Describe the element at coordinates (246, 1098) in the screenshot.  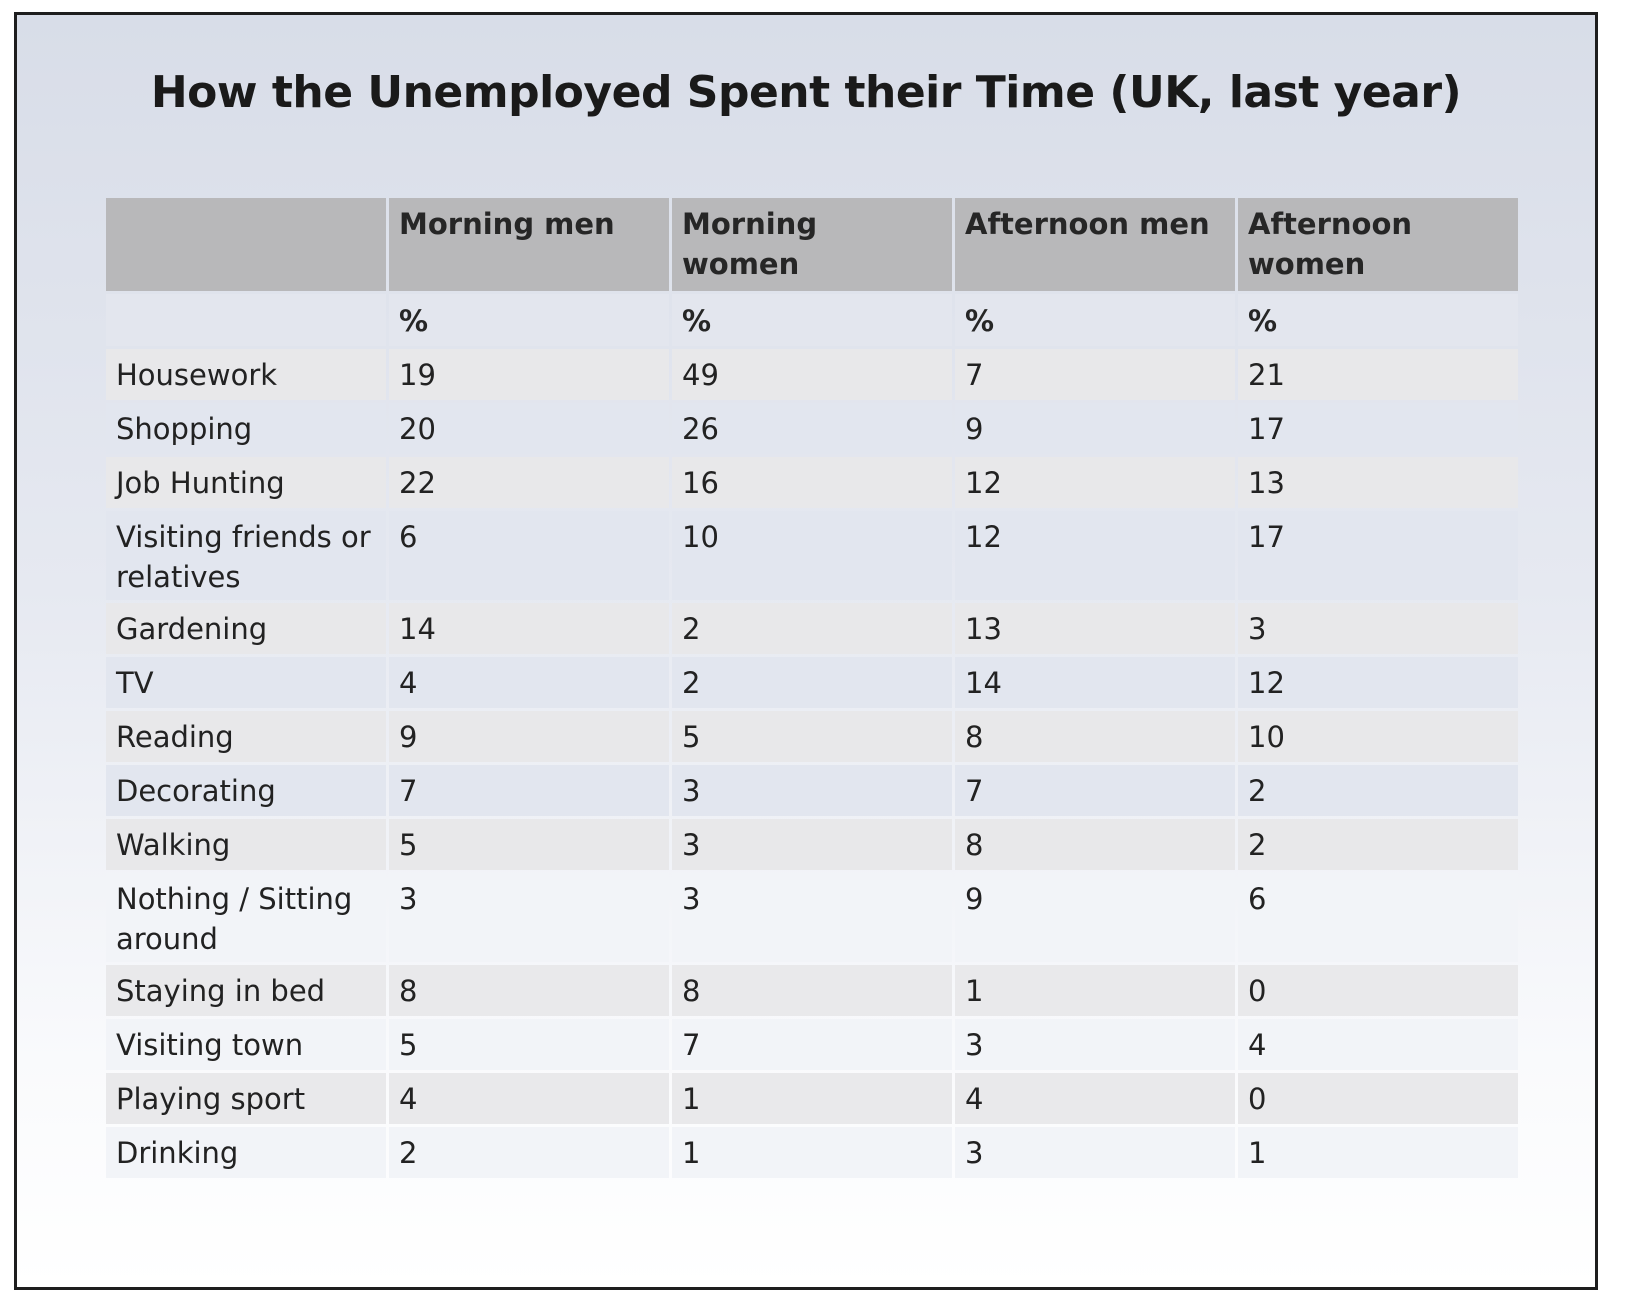
I see `row-label: Playing sport` at that location.